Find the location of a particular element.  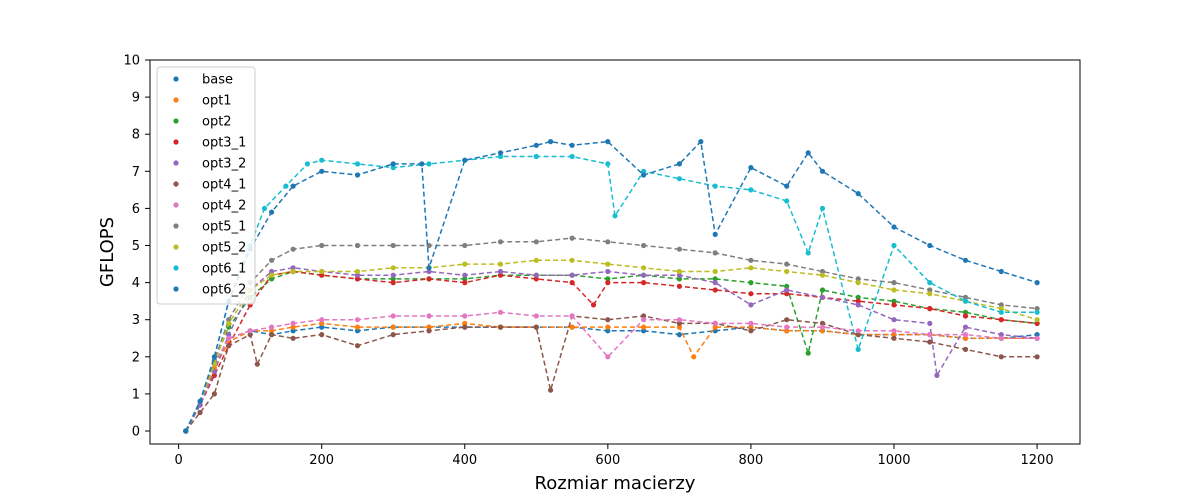

y-tick-label: 3 is located at coordinates (136, 320).